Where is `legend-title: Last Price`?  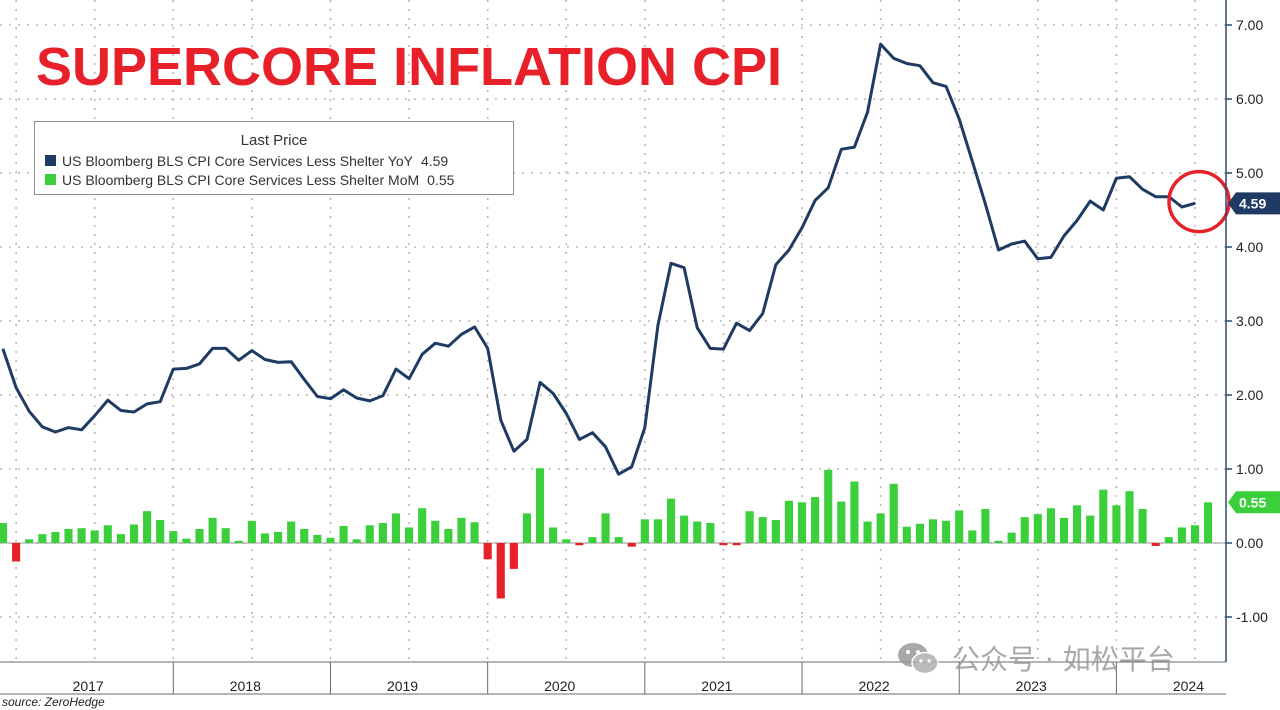
legend-title: Last Price is located at coordinates (274, 140).